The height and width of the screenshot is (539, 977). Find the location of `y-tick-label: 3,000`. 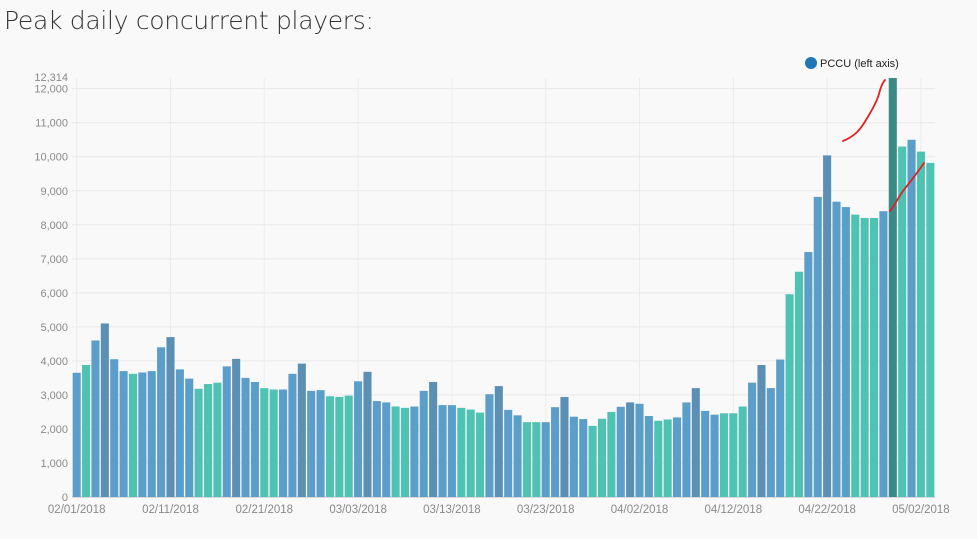

y-tick-label: 3,000 is located at coordinates (54, 396).